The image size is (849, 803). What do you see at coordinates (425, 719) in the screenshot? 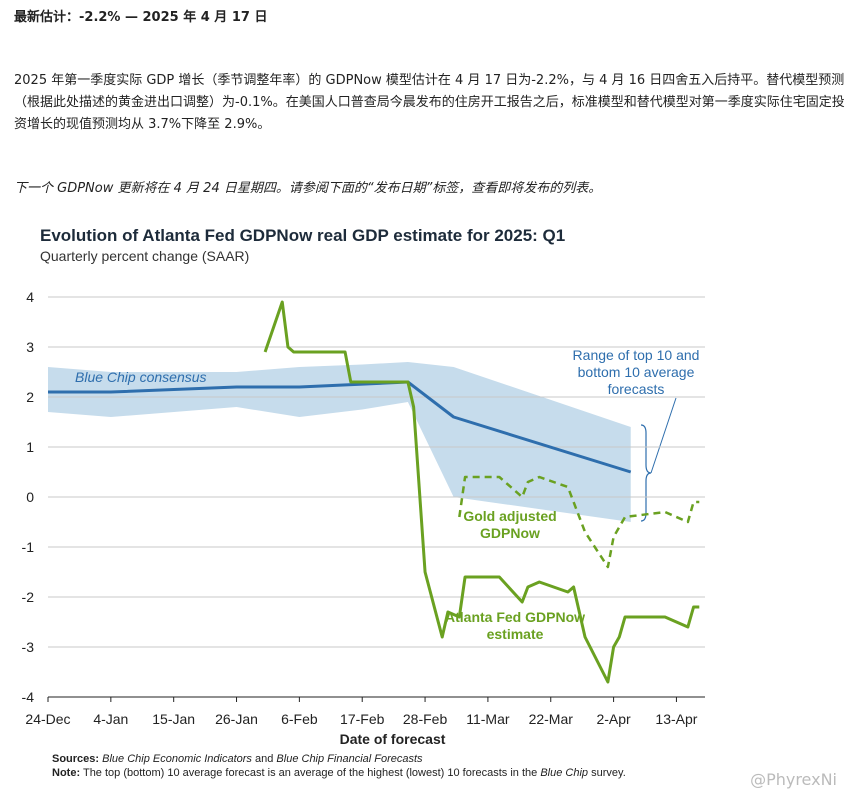
I see `x-tick-label: 28-Feb` at bounding box center [425, 719].